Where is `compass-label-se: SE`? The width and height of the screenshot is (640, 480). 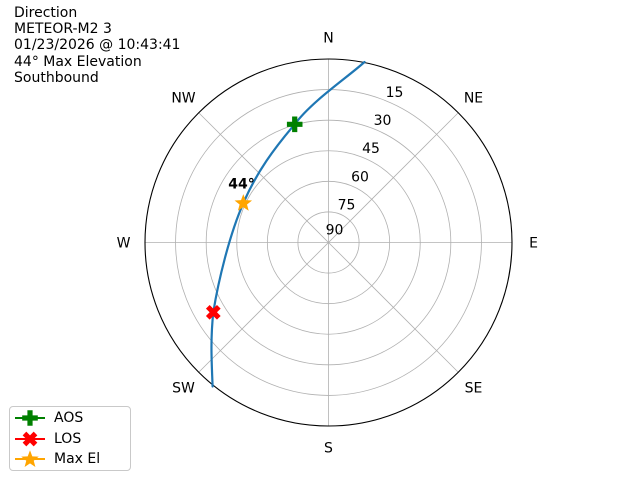 compass-label-se: SE is located at coordinates (474, 389).